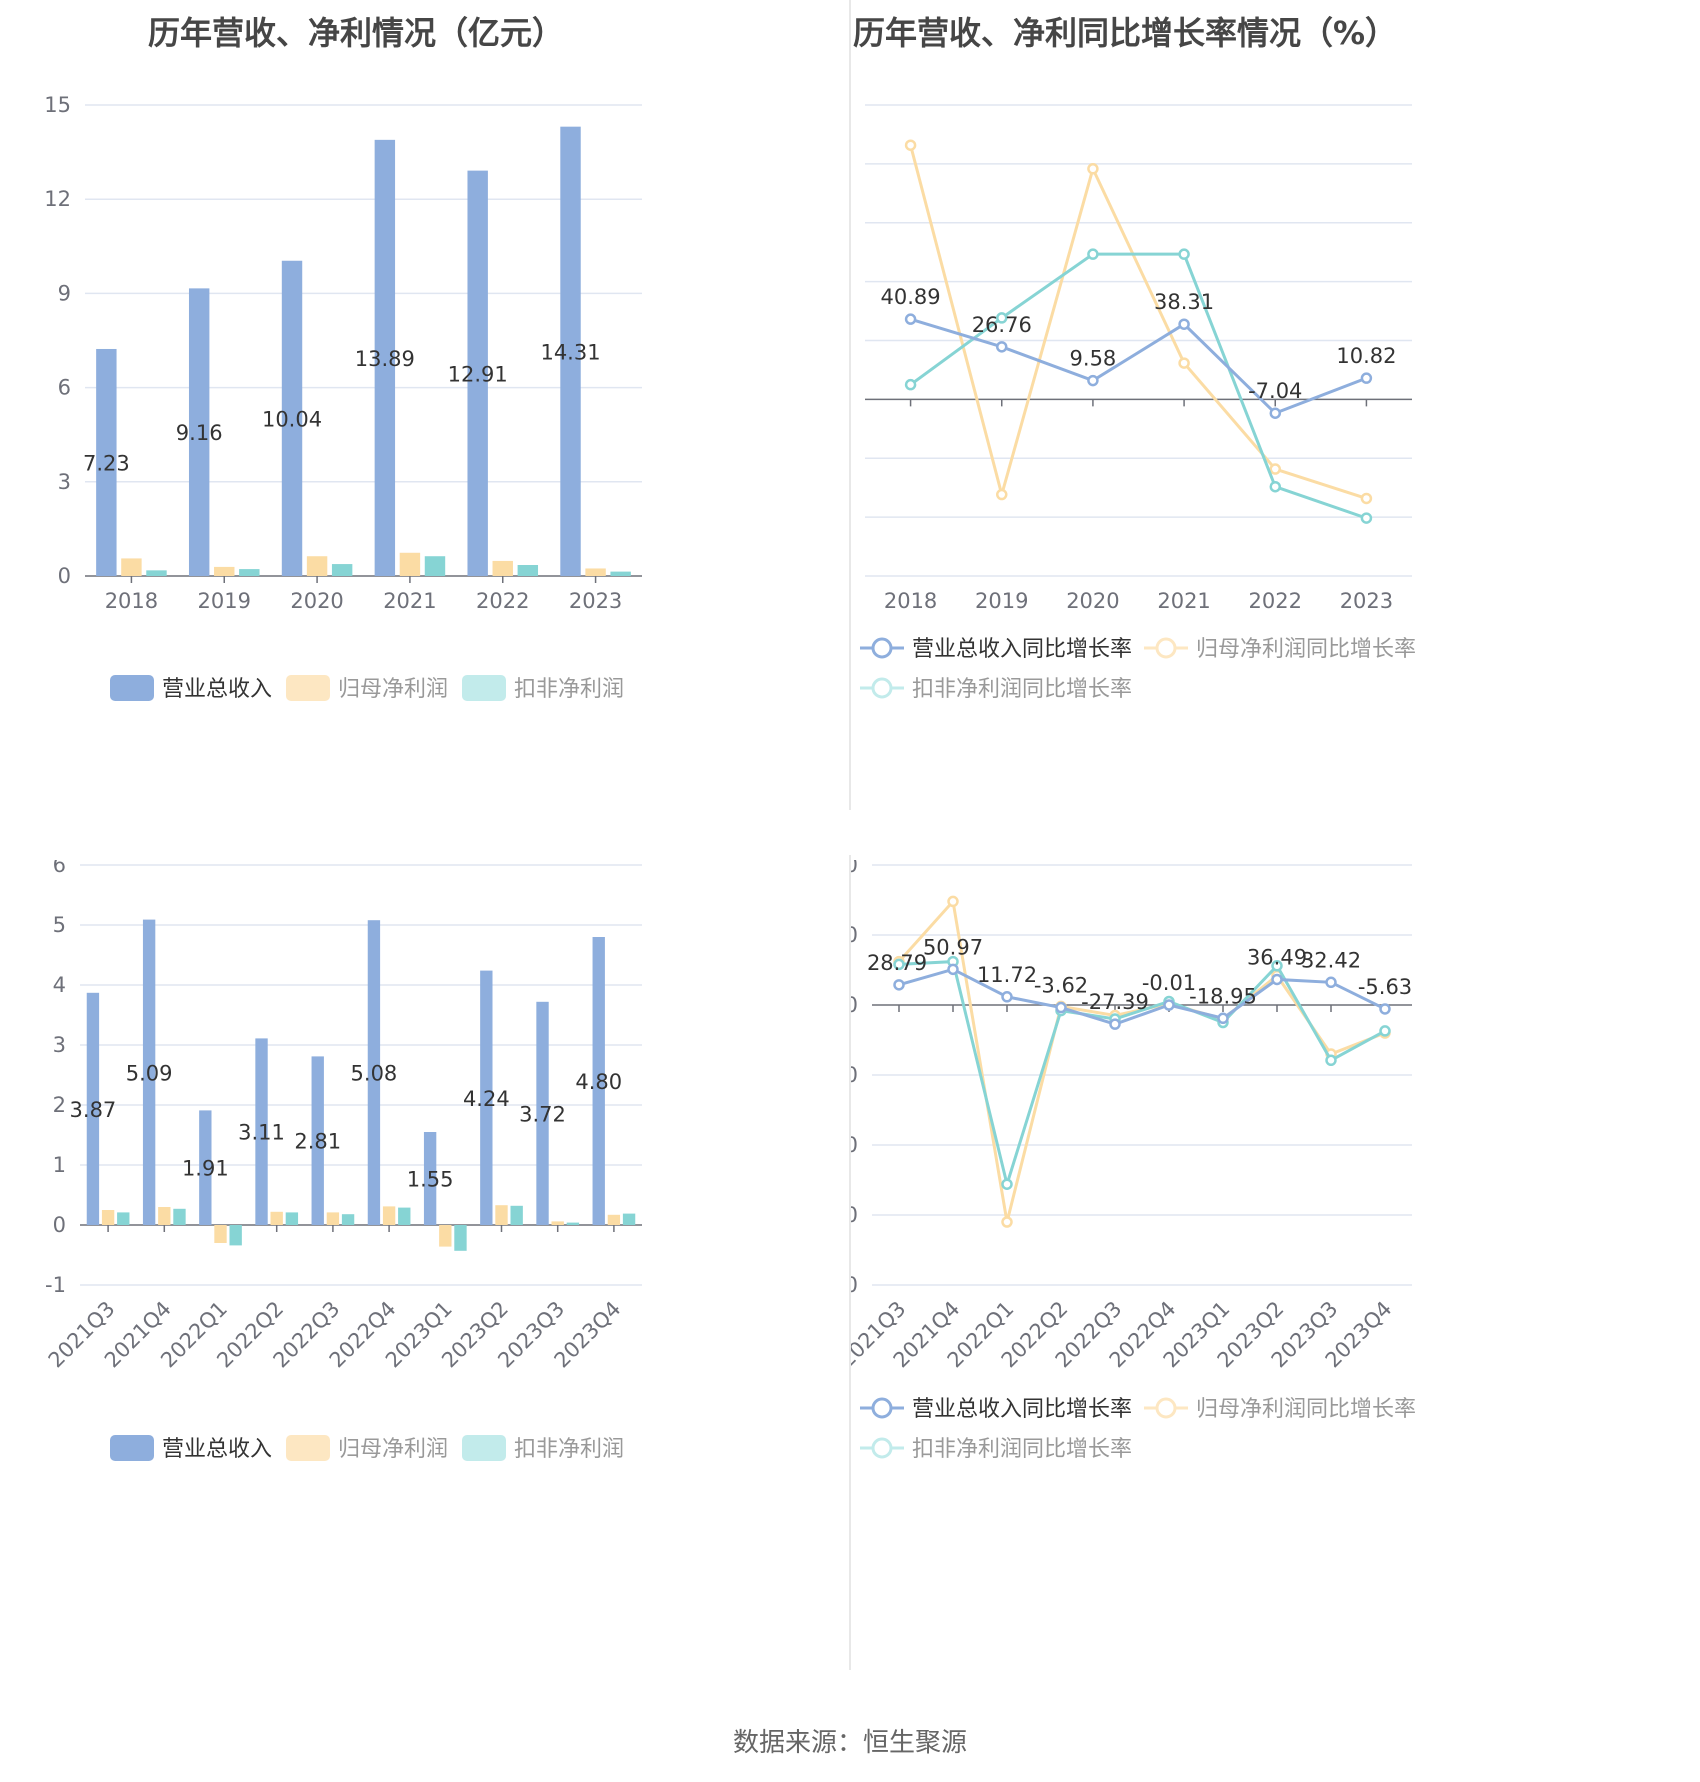 The width and height of the screenshot is (1700, 1782). I want to click on y-tick-label: 12, so click(57, 199).